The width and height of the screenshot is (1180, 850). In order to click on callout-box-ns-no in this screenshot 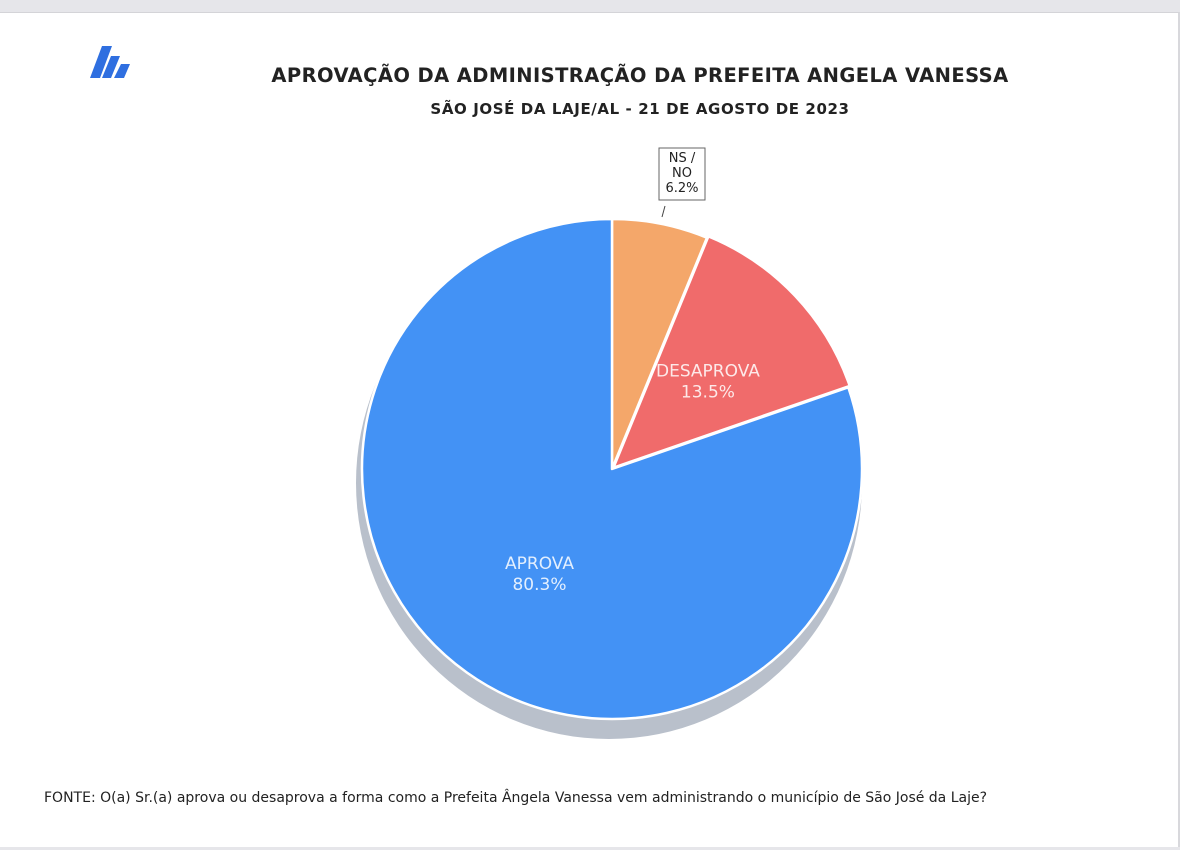, I will do `click(682, 174)`.